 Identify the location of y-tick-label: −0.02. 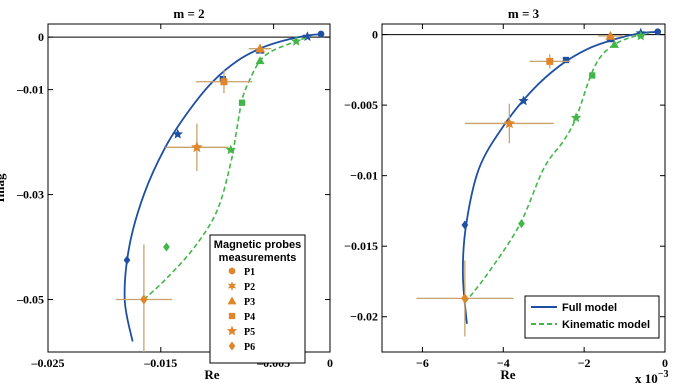
(364, 317).